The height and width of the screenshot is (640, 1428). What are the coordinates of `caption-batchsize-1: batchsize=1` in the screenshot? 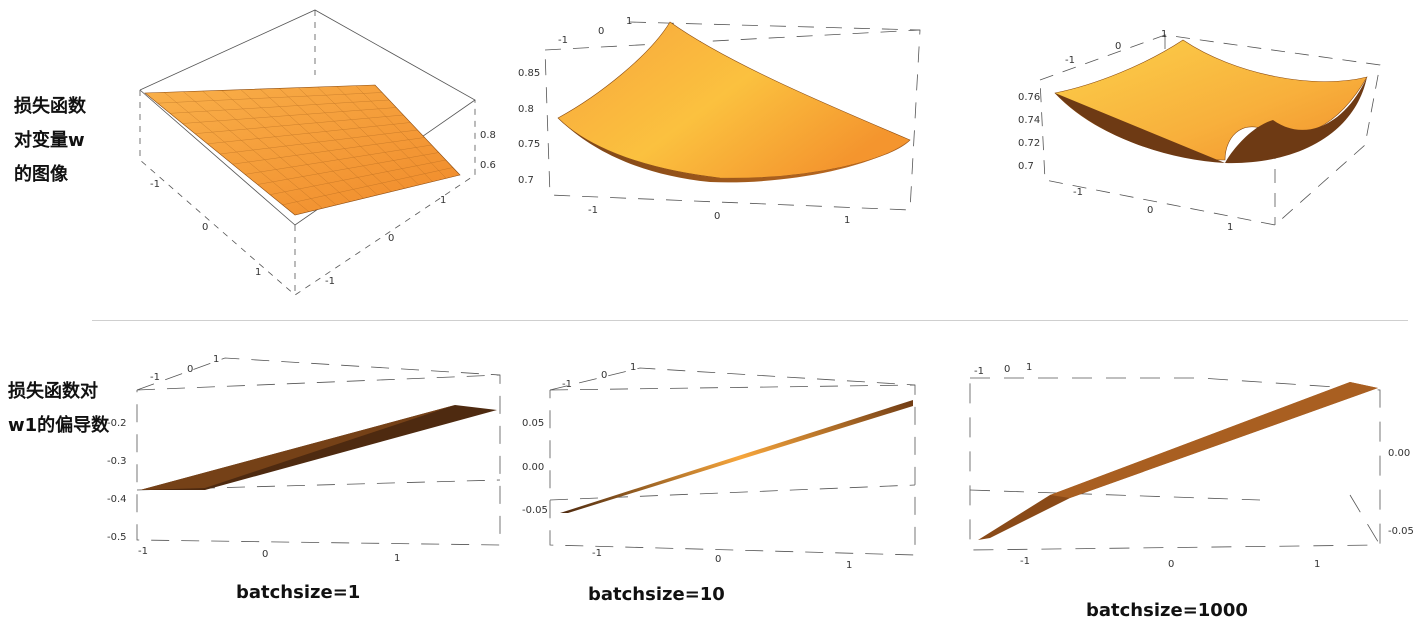 It's located at (298, 592).